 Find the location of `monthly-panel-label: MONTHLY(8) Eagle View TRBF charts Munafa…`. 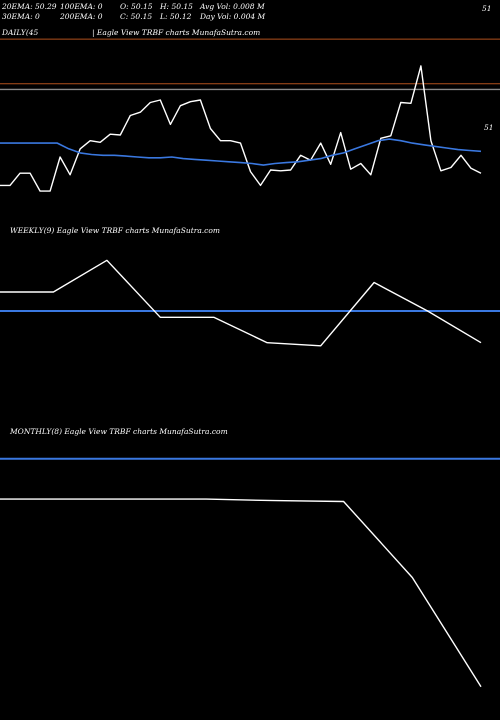

monthly-panel-label: MONTHLY(8) Eagle View TRBF charts Munafa… is located at coordinates (119, 431).